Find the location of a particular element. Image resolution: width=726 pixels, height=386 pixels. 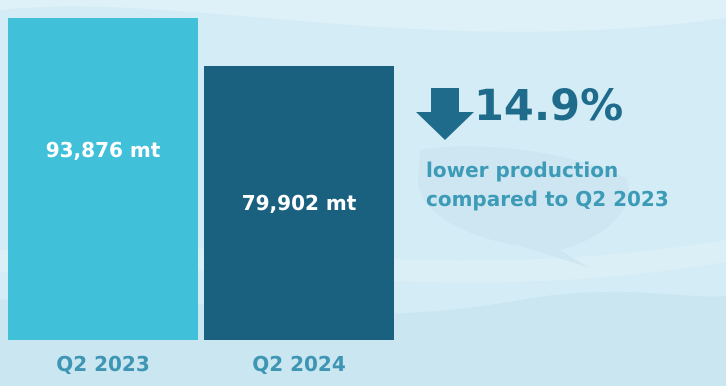

change-note-line1: lower production is located at coordinates (522, 170).